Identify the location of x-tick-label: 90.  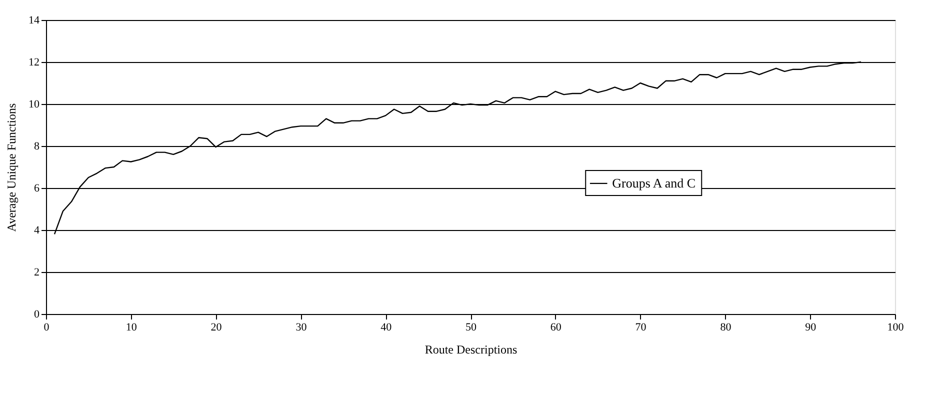
(811, 328).